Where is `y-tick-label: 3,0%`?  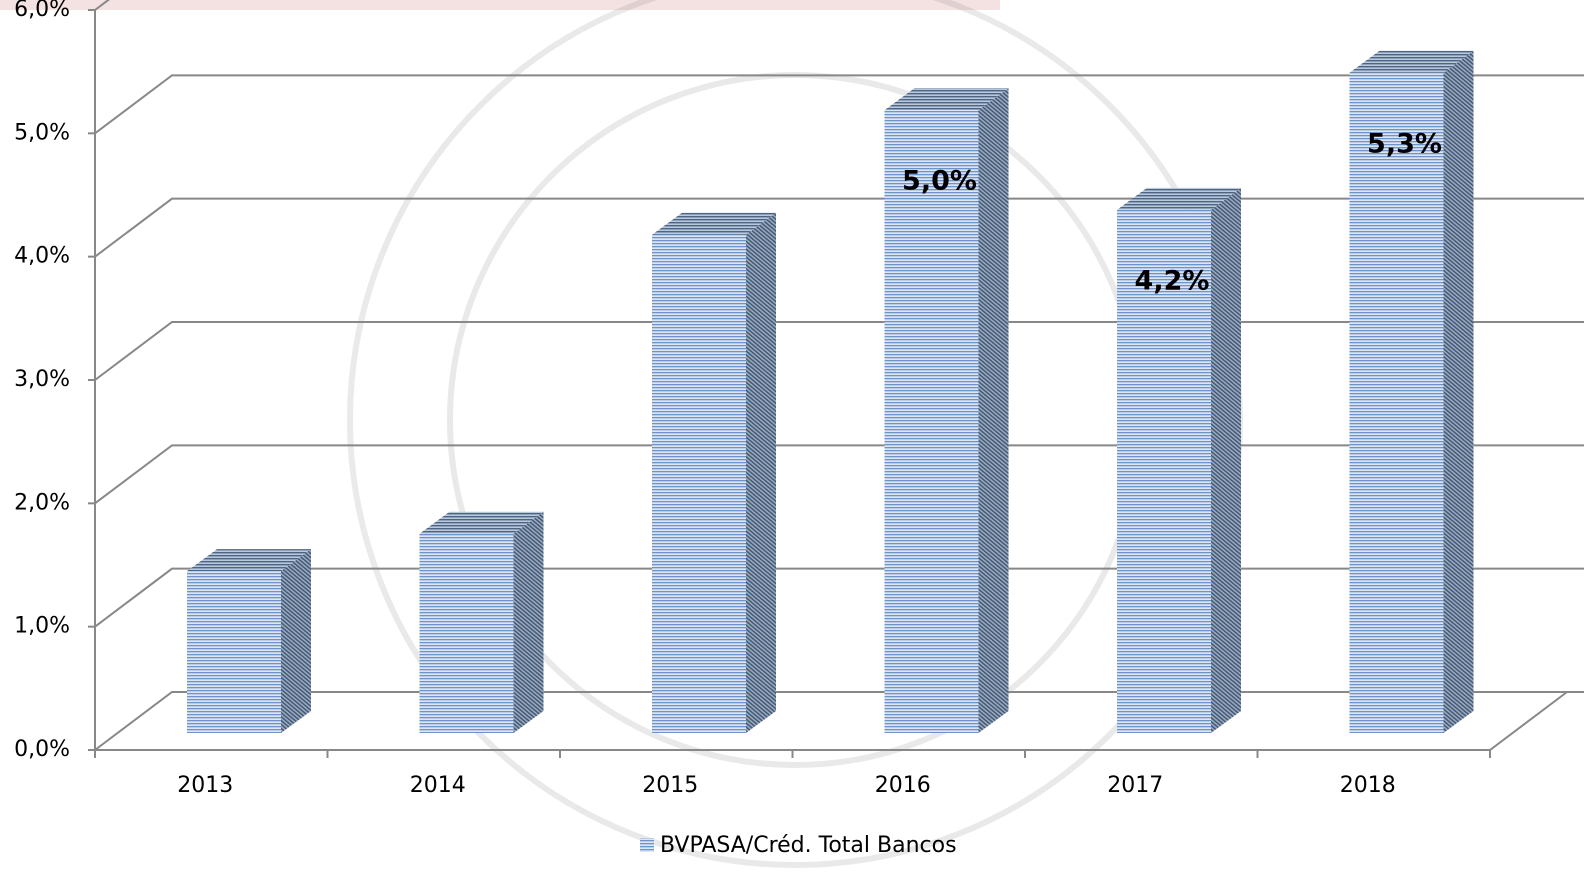
y-tick-label: 3,0% is located at coordinates (42, 379).